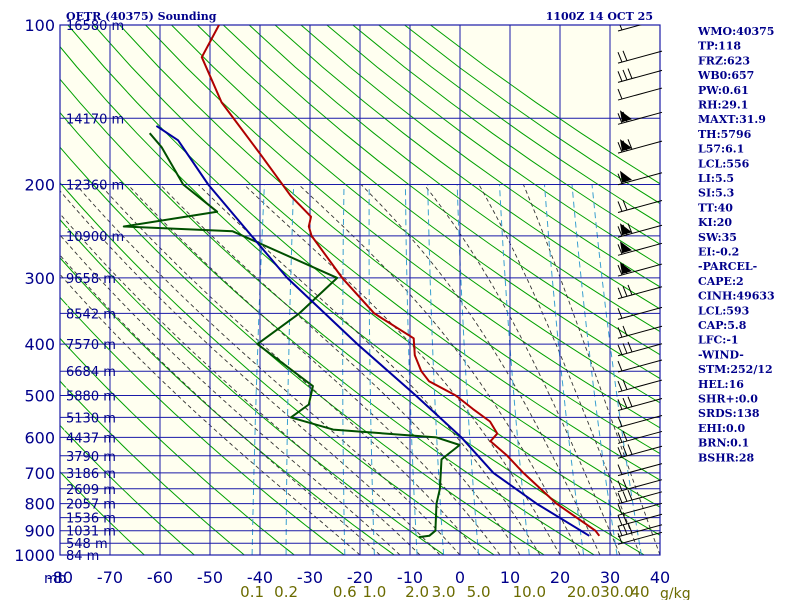 This screenshot has width=800, height=600. What do you see at coordinates (91, 397) in the screenshot?
I see `height-label: 5880 m` at bounding box center [91, 397].